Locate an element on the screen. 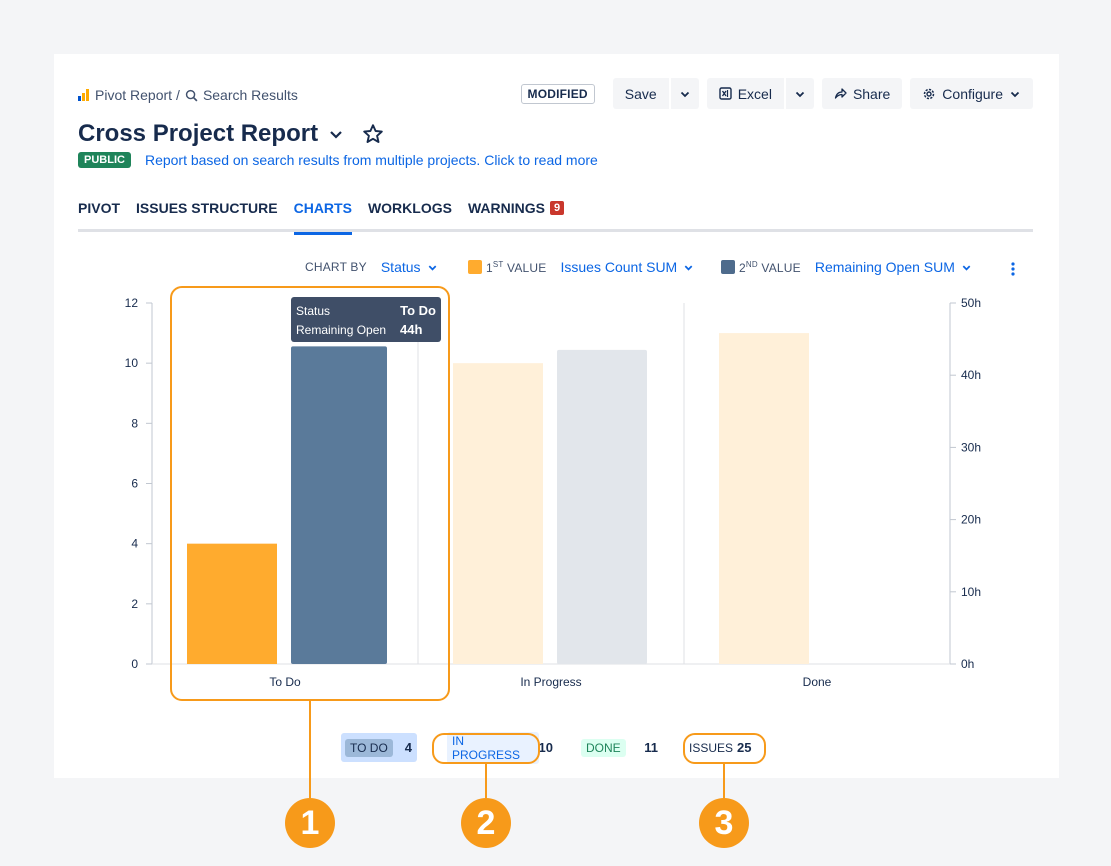 Image resolution: width=1111 pixels, height=866 pixels. second-value-control: 2ND VALUE Remaining Open SUM is located at coordinates (846, 267).